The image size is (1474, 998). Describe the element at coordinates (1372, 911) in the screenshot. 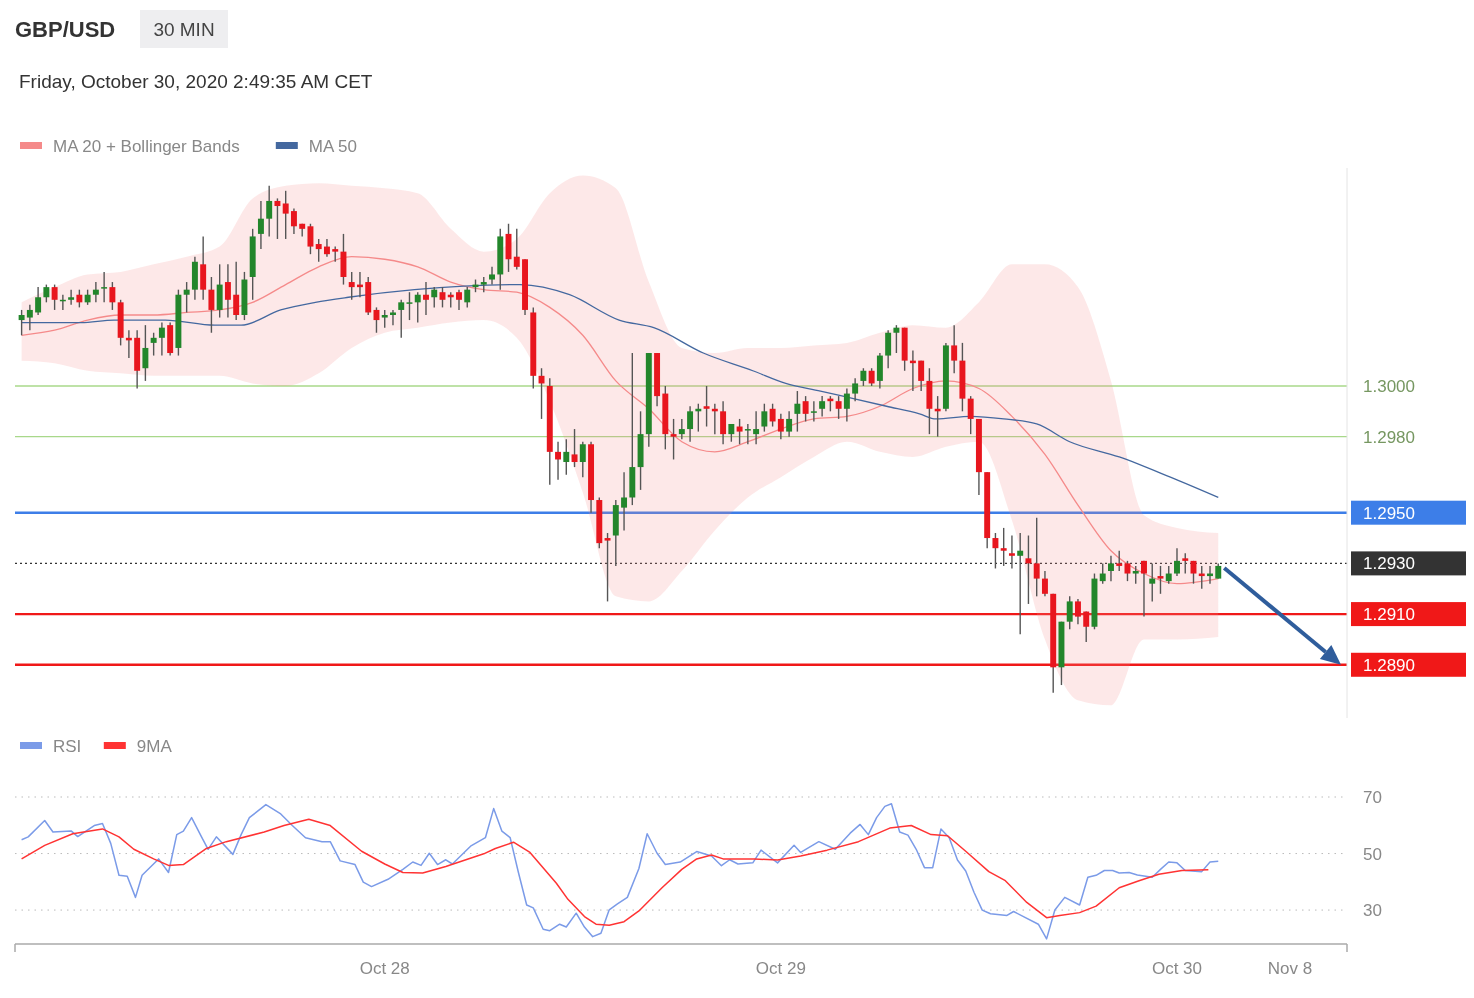

I see `y-tick-label: 30` at that location.